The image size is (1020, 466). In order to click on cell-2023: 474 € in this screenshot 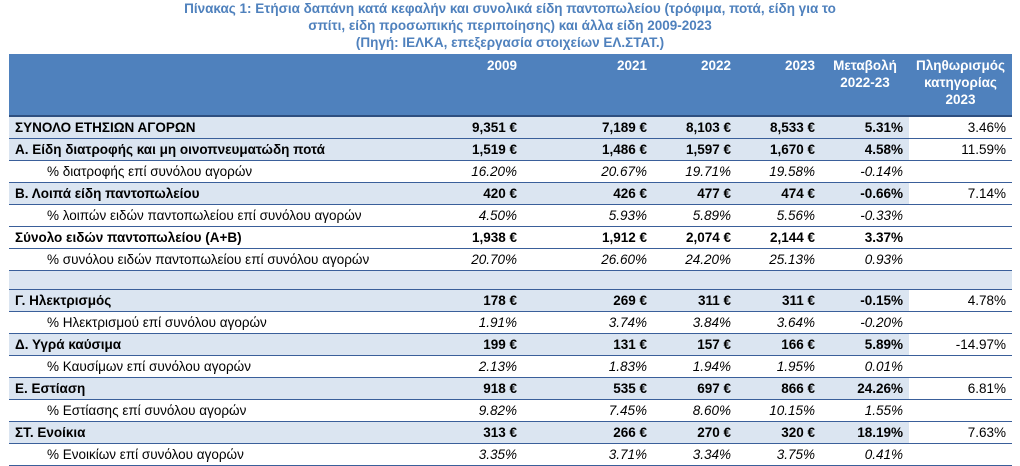, I will do `click(779, 193)`.